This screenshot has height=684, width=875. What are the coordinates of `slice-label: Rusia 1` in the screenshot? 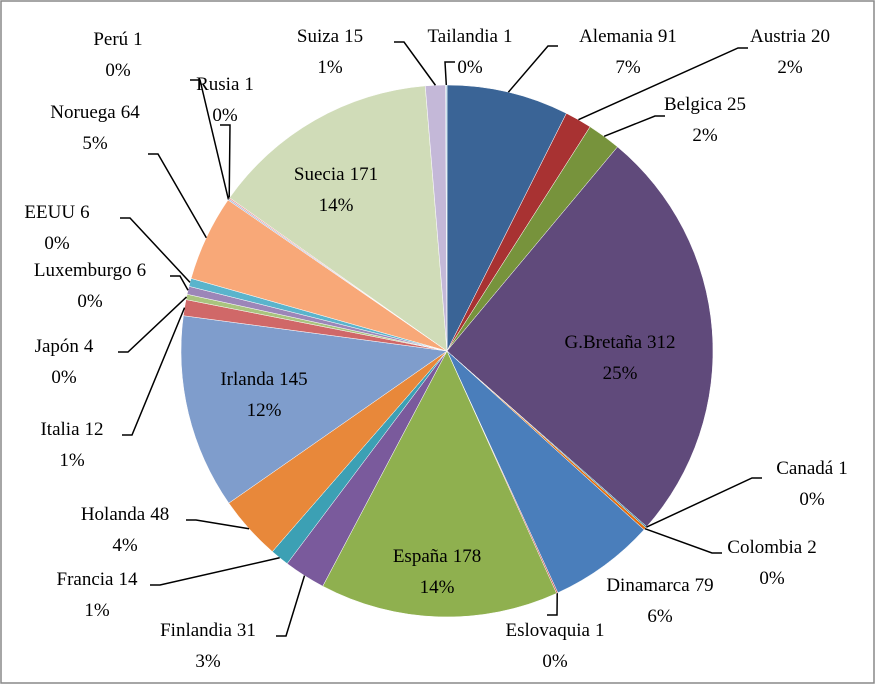 It's located at (225, 84).